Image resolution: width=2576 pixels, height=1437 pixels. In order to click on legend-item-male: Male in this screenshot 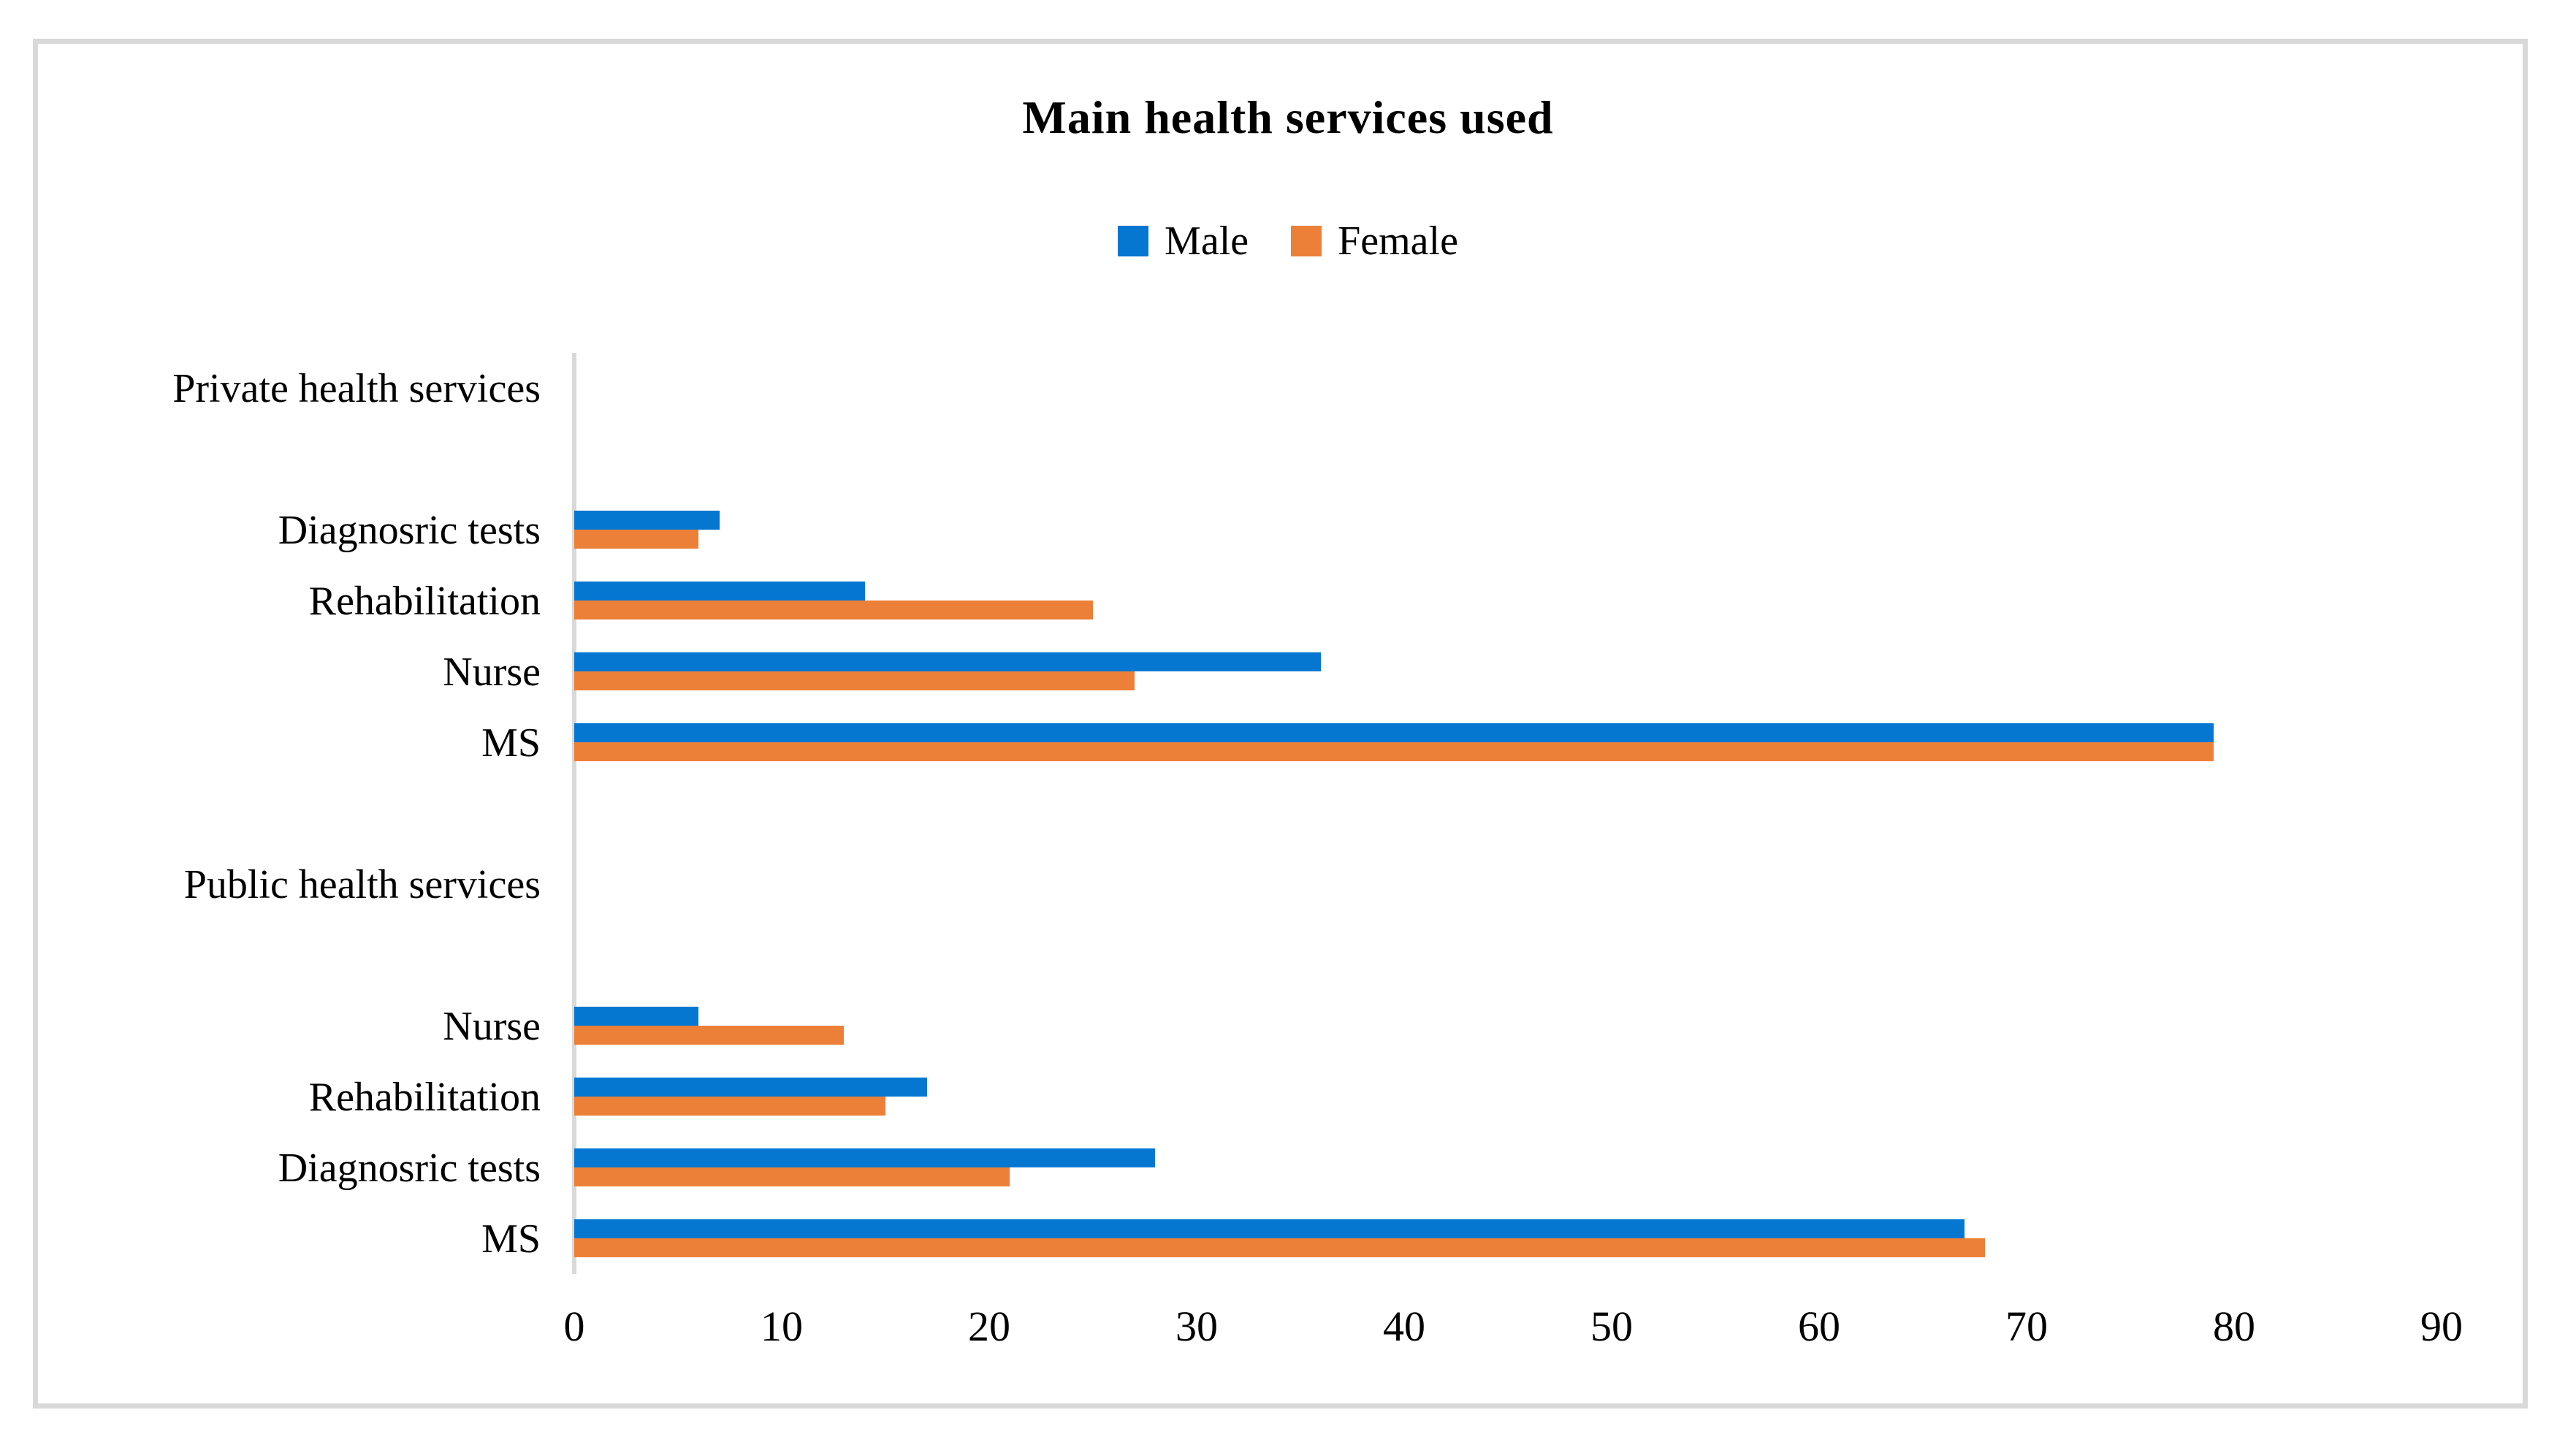, I will do `click(1184, 241)`.